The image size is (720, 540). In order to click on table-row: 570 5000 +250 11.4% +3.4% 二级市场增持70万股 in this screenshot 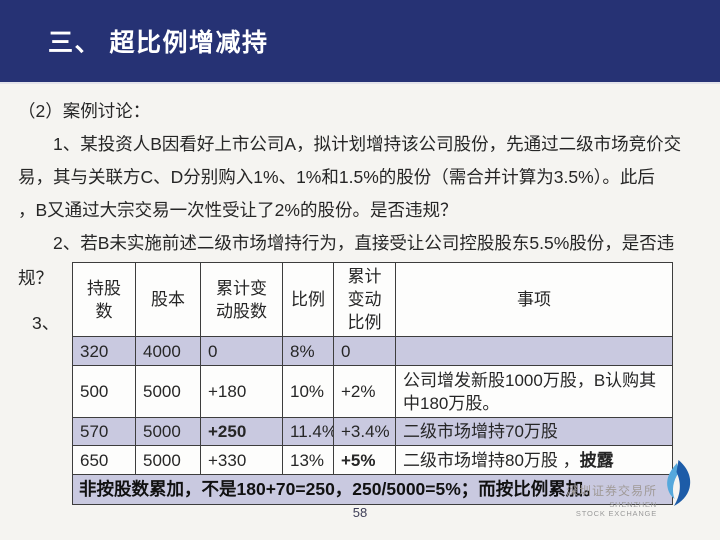, I will do `click(372, 431)`.